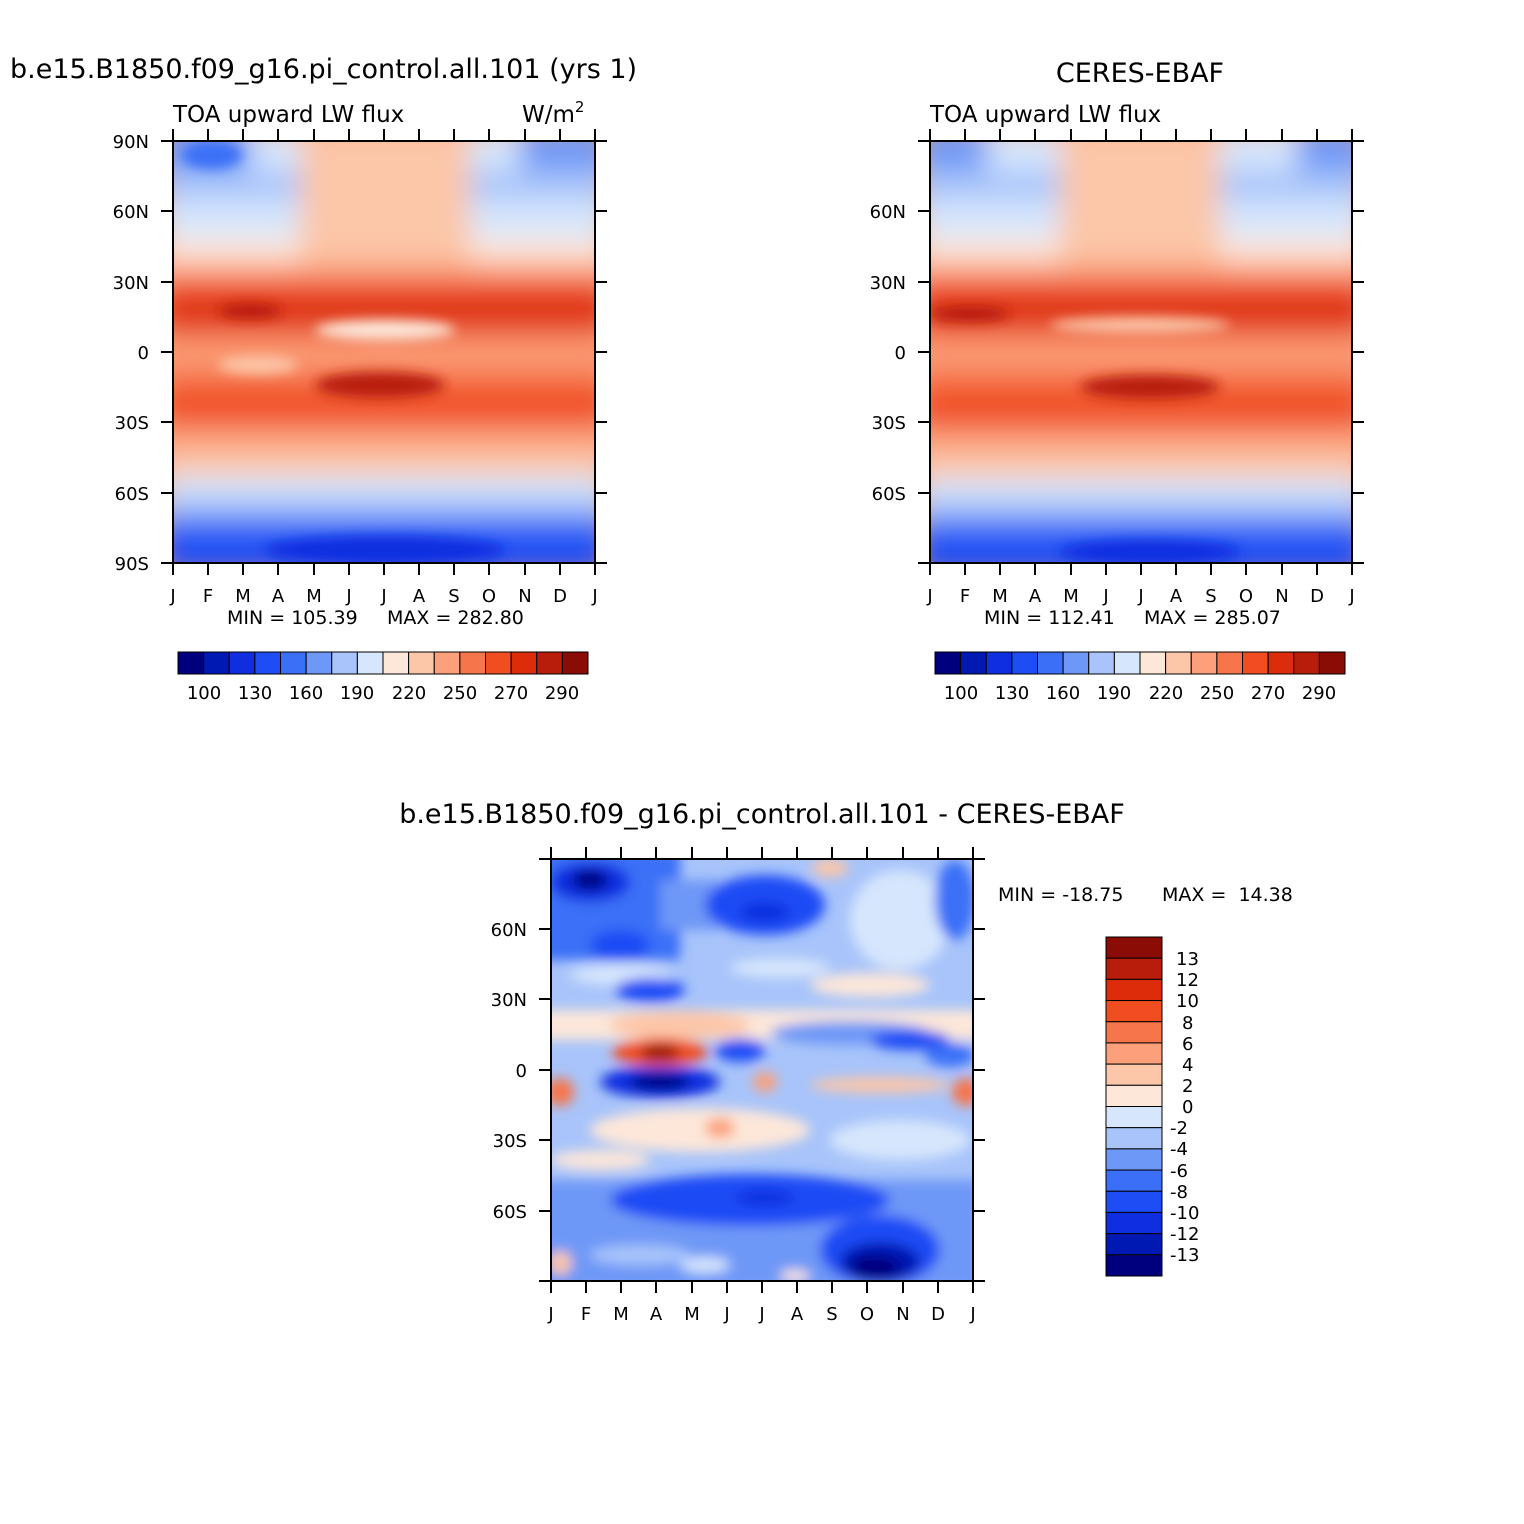  What do you see at coordinates (509, 1071) in the screenshot?
I see `diff-ylabels: 60N 30N 0 30S 60S` at bounding box center [509, 1071].